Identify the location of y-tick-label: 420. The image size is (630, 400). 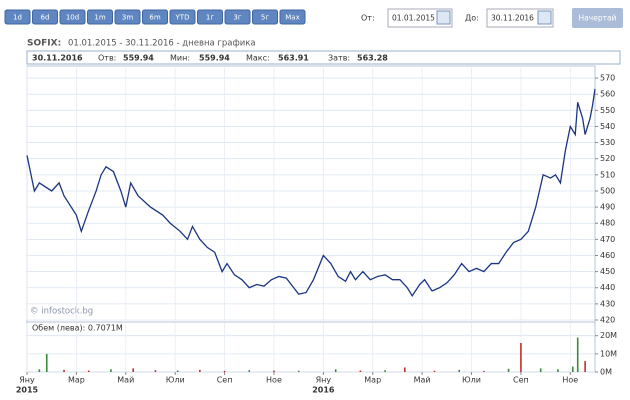
(607, 320).